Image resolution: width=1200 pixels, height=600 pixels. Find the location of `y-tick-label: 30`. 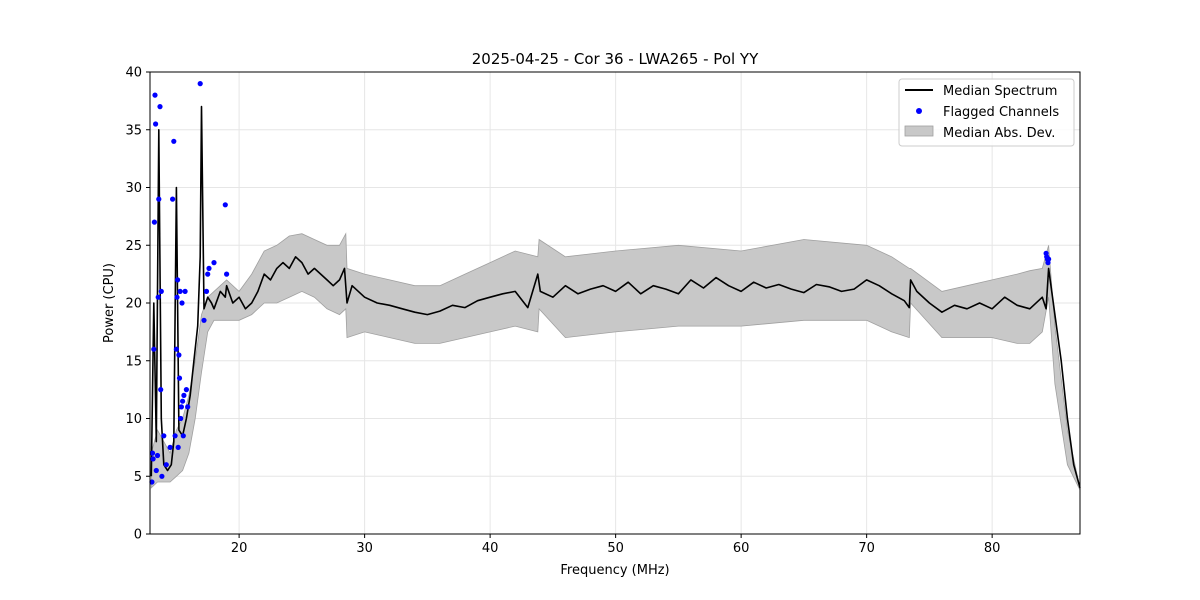

y-tick-label: 30 is located at coordinates (133, 188).